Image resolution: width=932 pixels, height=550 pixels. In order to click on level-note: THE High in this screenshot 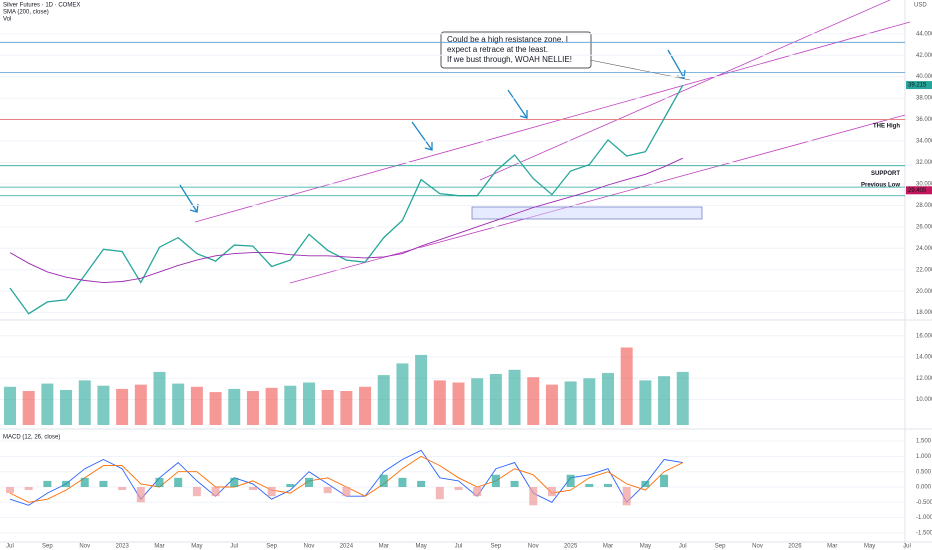, I will do `click(886, 127)`.